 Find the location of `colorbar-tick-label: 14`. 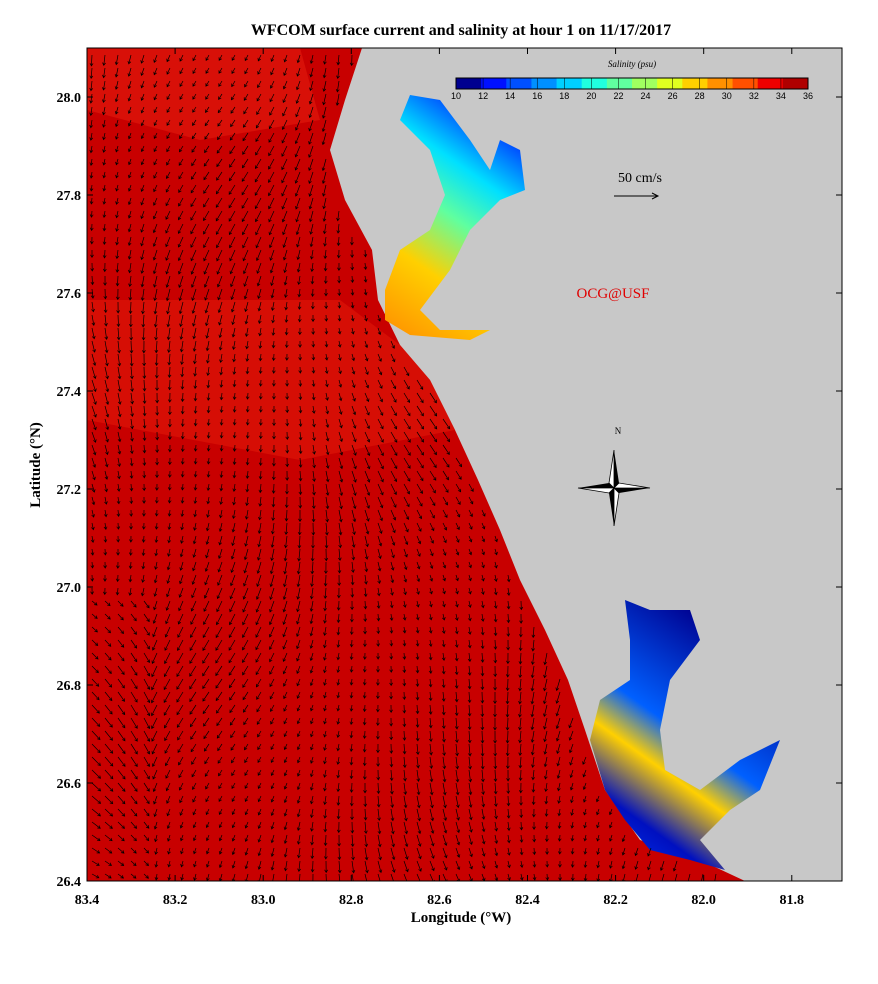

colorbar-tick-label: 14 is located at coordinates (510, 96).